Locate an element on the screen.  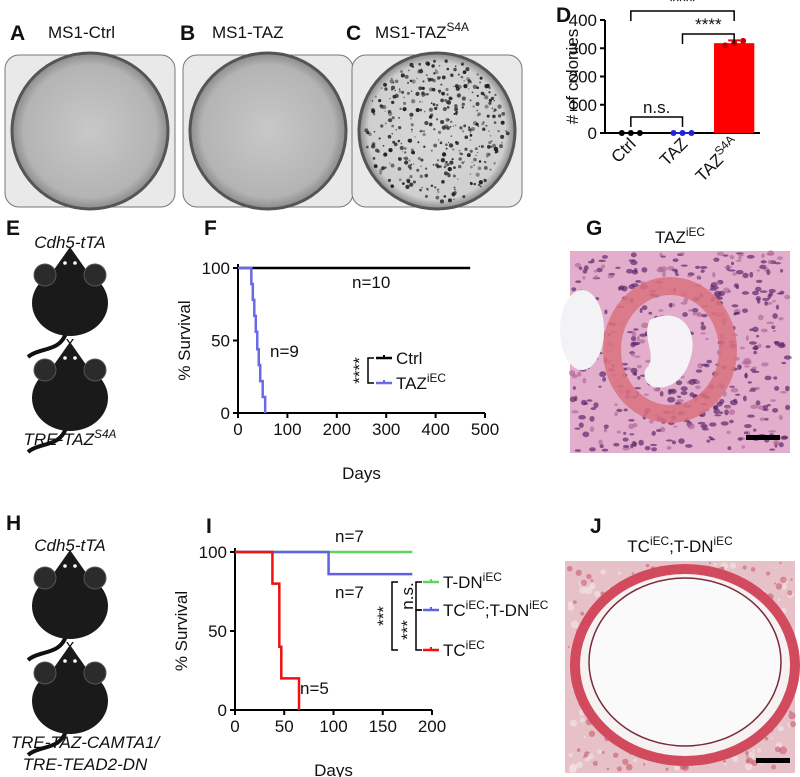
mouse-tail is located at coordinates (47, 743).